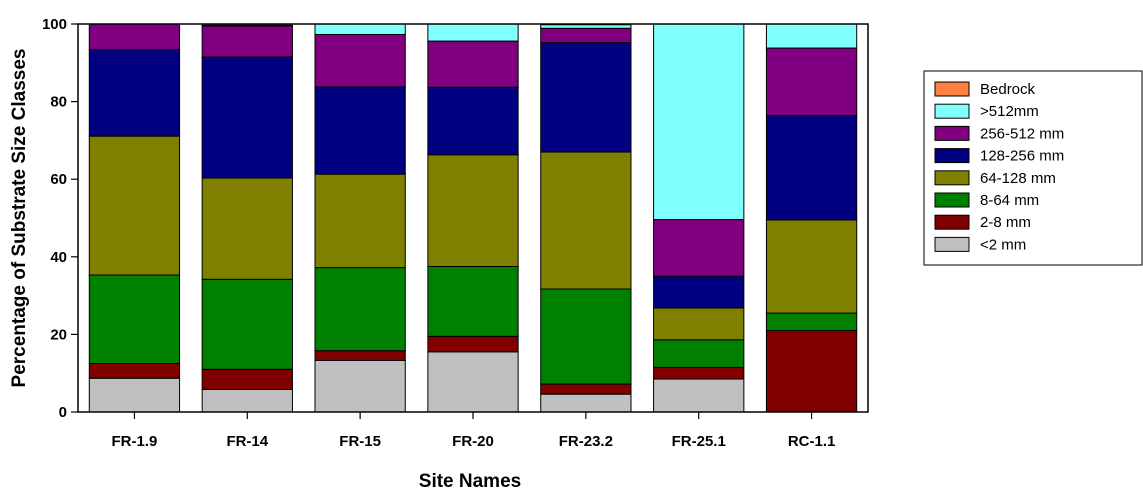  What do you see at coordinates (1009, 200) in the screenshot?
I see `legend-label-8-64-mm: 8-64 mm` at bounding box center [1009, 200].